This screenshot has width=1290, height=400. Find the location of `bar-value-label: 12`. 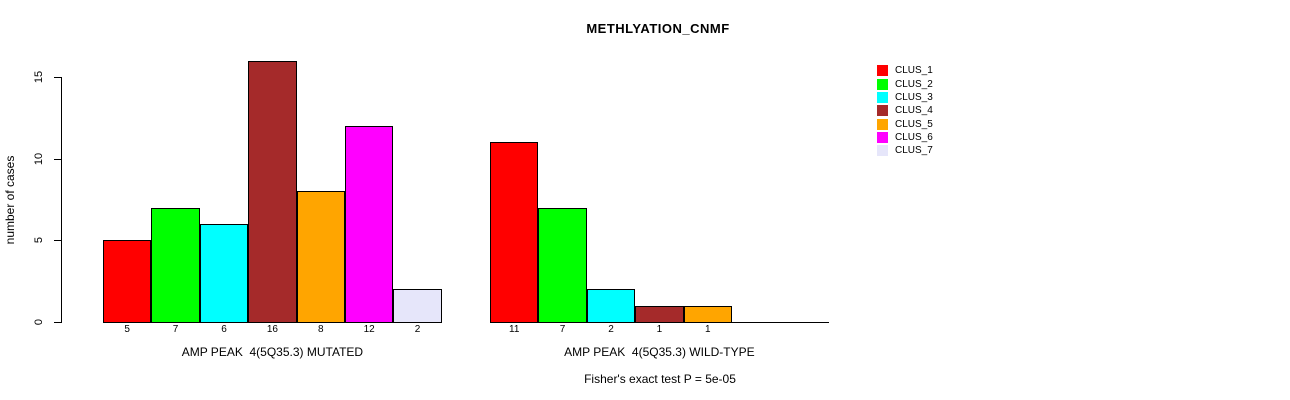

bar-value-label: 12 is located at coordinates (369, 329).